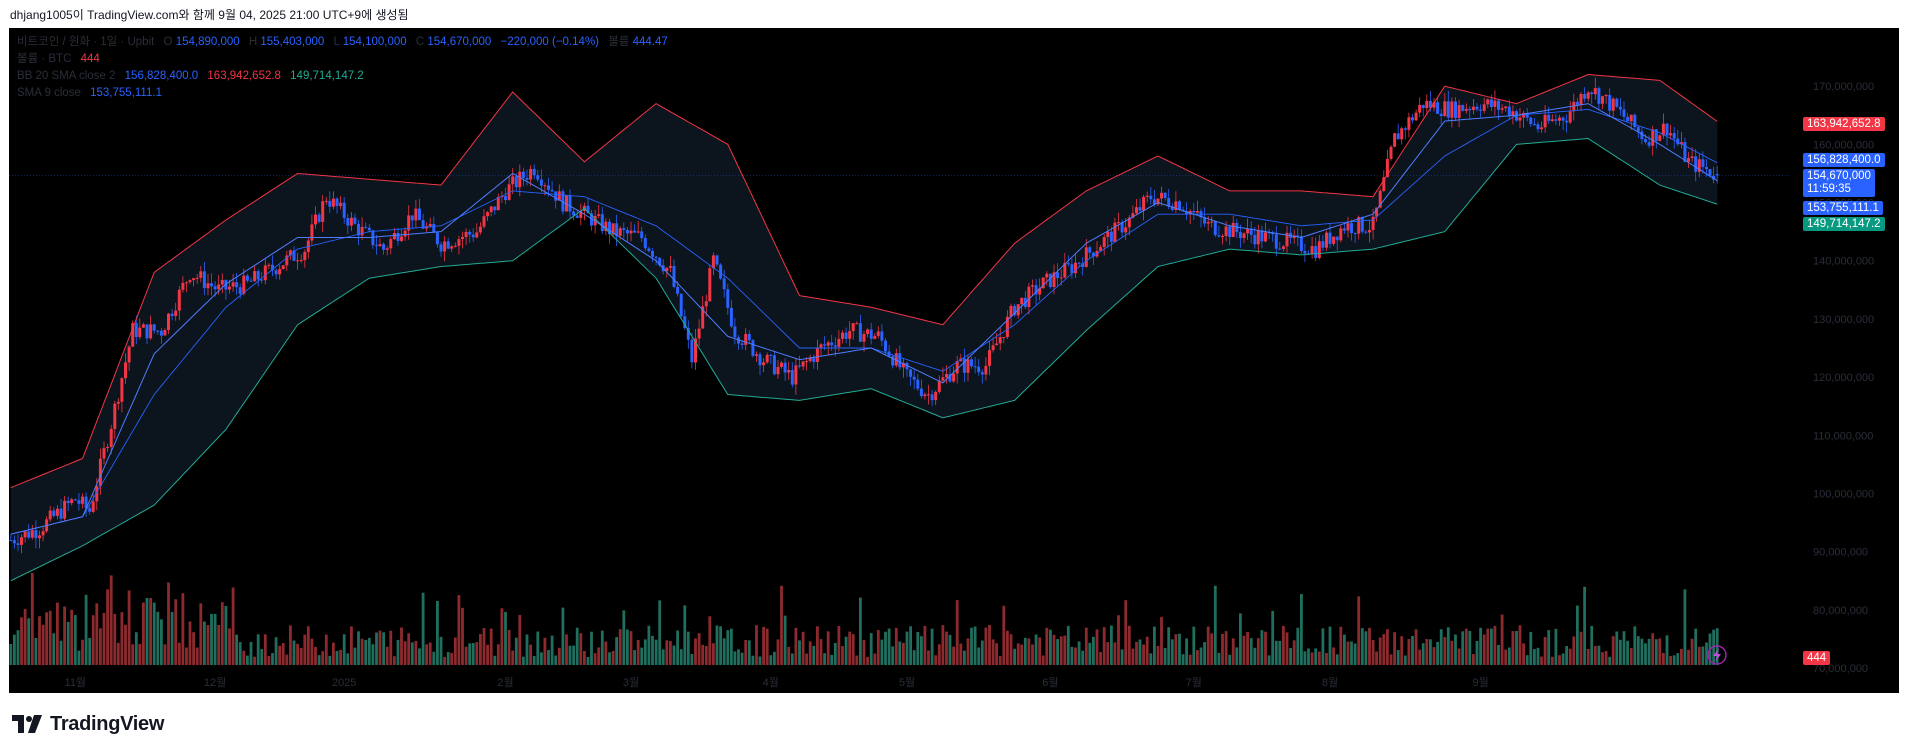  Describe the element at coordinates (88, 724) in the screenshot. I see `tradingview-logo: TradingView` at that location.